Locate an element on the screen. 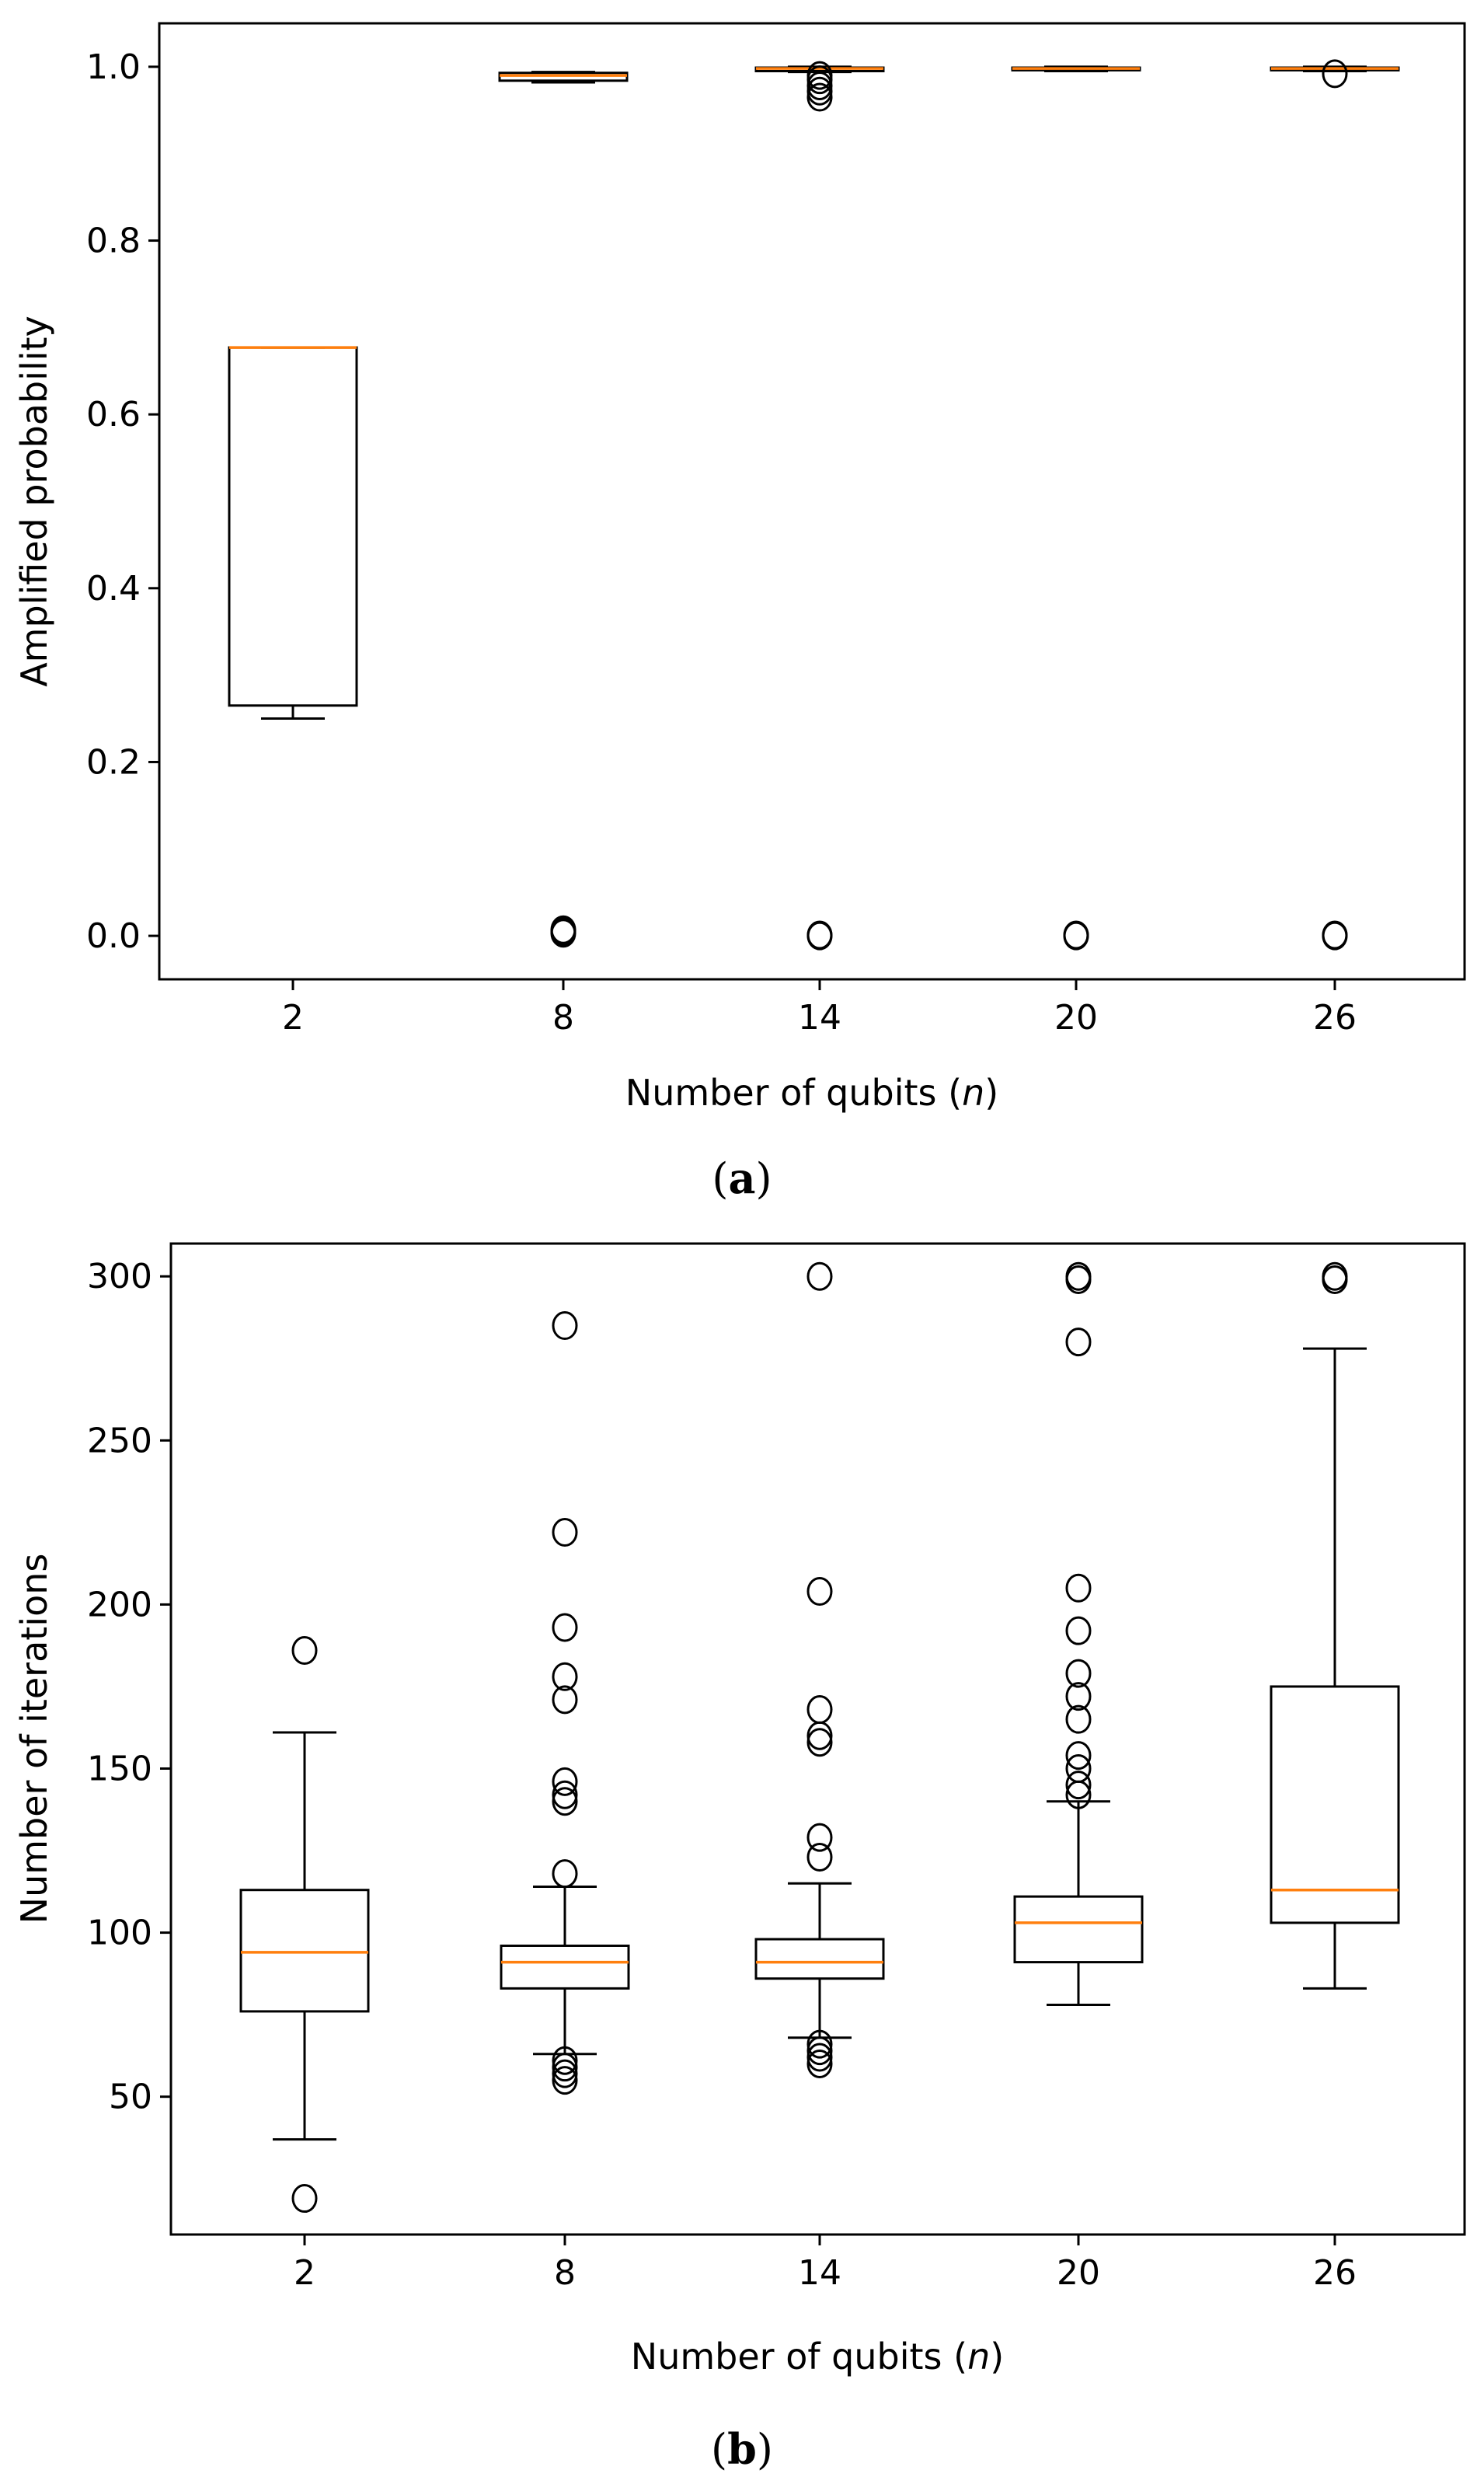  box-b-n14 is located at coordinates (819, 1669).